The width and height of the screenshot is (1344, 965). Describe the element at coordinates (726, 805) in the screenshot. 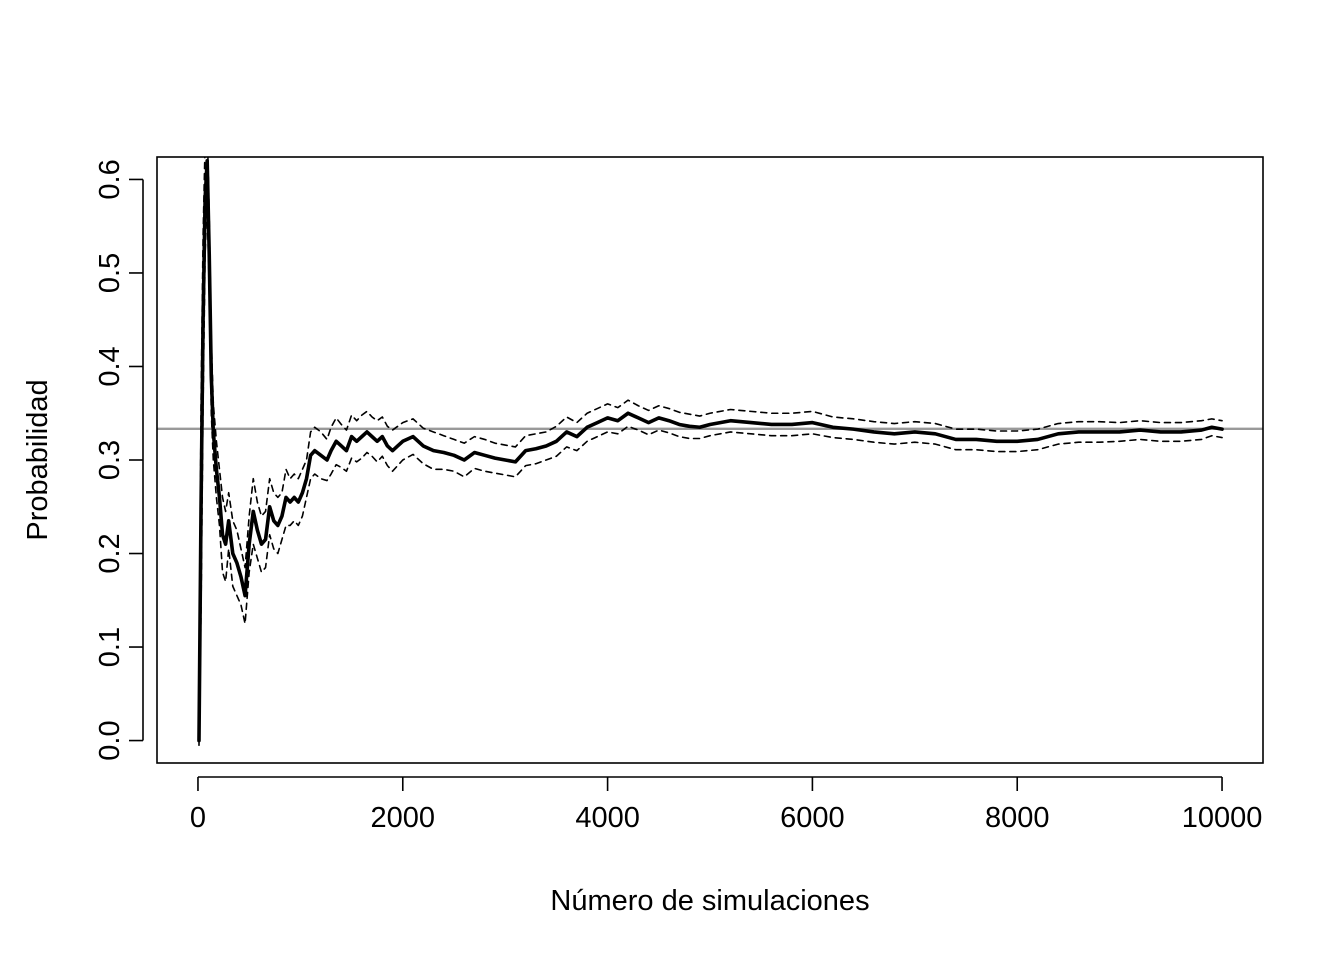

I see `x-axis: 0 2000 4000 6000 8000 10000` at that location.